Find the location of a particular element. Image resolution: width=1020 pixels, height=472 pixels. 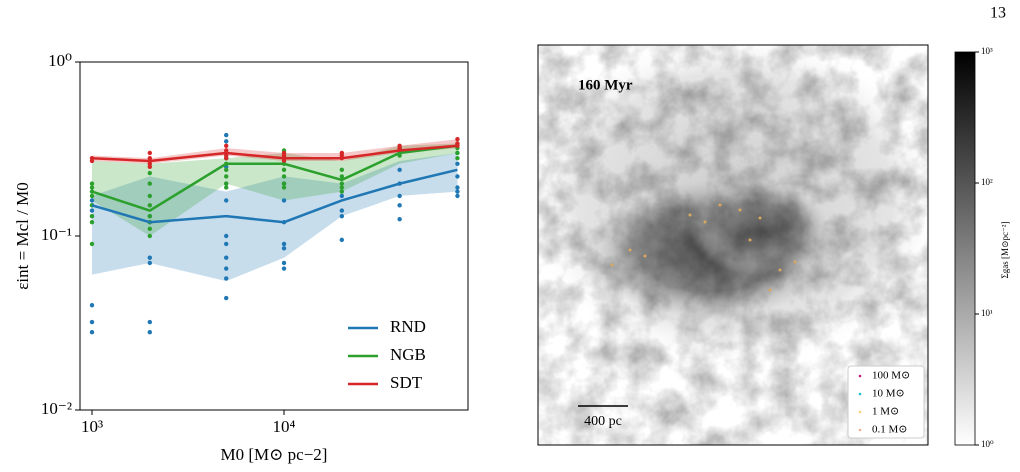

y-tick-label: 10⁻¹ is located at coordinates (56, 234).